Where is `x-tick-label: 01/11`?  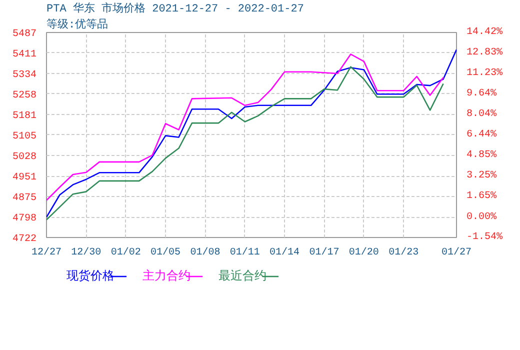
x-tick-label: 01/11 is located at coordinates (245, 252).